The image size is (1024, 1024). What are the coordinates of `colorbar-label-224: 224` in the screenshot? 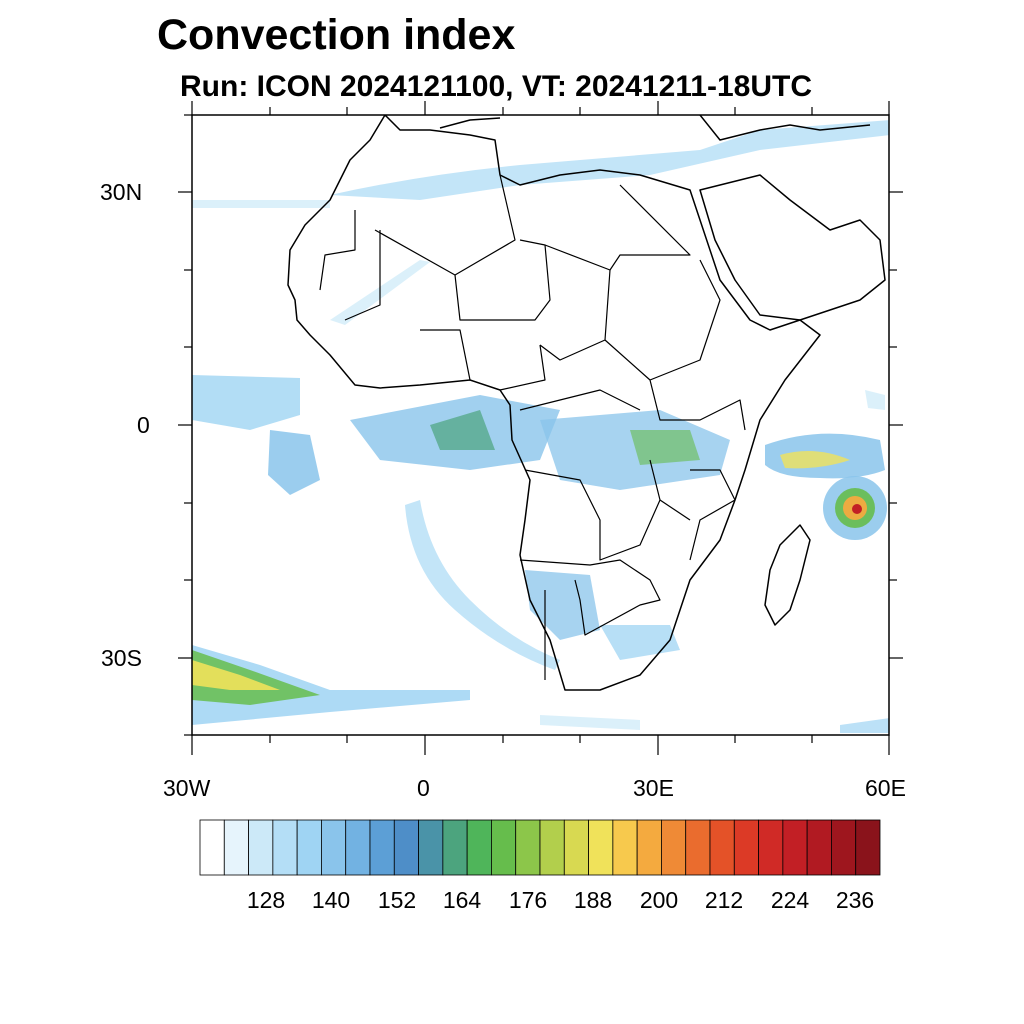 It's located at (790, 900).